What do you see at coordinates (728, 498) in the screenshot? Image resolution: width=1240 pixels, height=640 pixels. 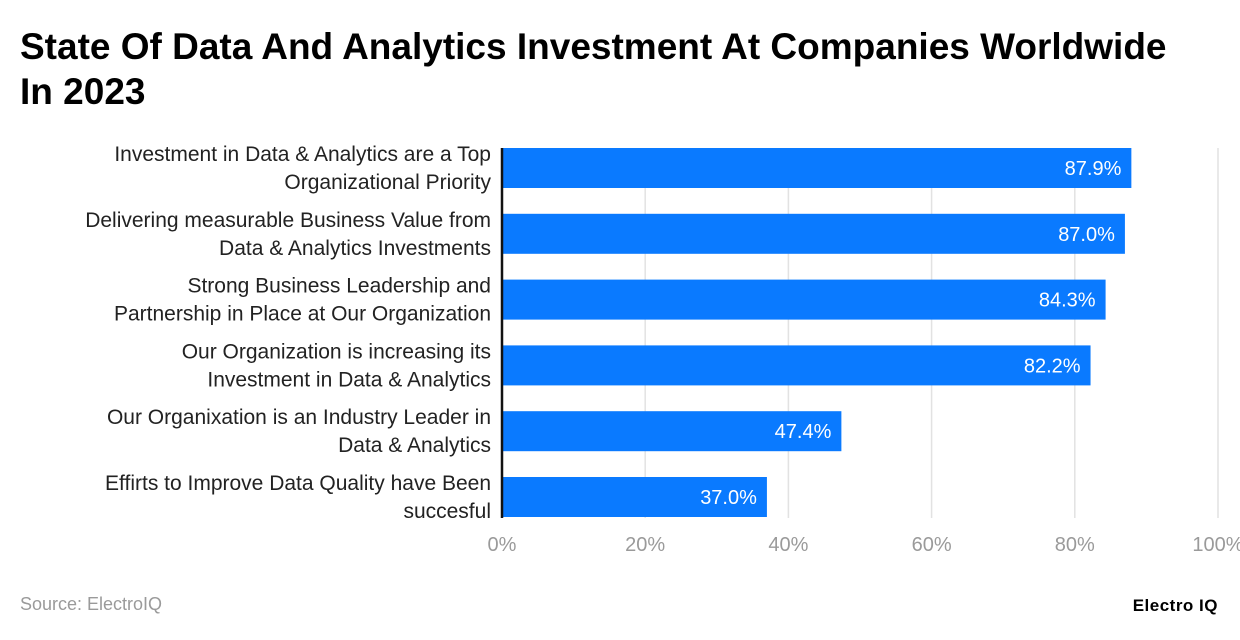 I see `data-label: 37.0%` at bounding box center [728, 498].